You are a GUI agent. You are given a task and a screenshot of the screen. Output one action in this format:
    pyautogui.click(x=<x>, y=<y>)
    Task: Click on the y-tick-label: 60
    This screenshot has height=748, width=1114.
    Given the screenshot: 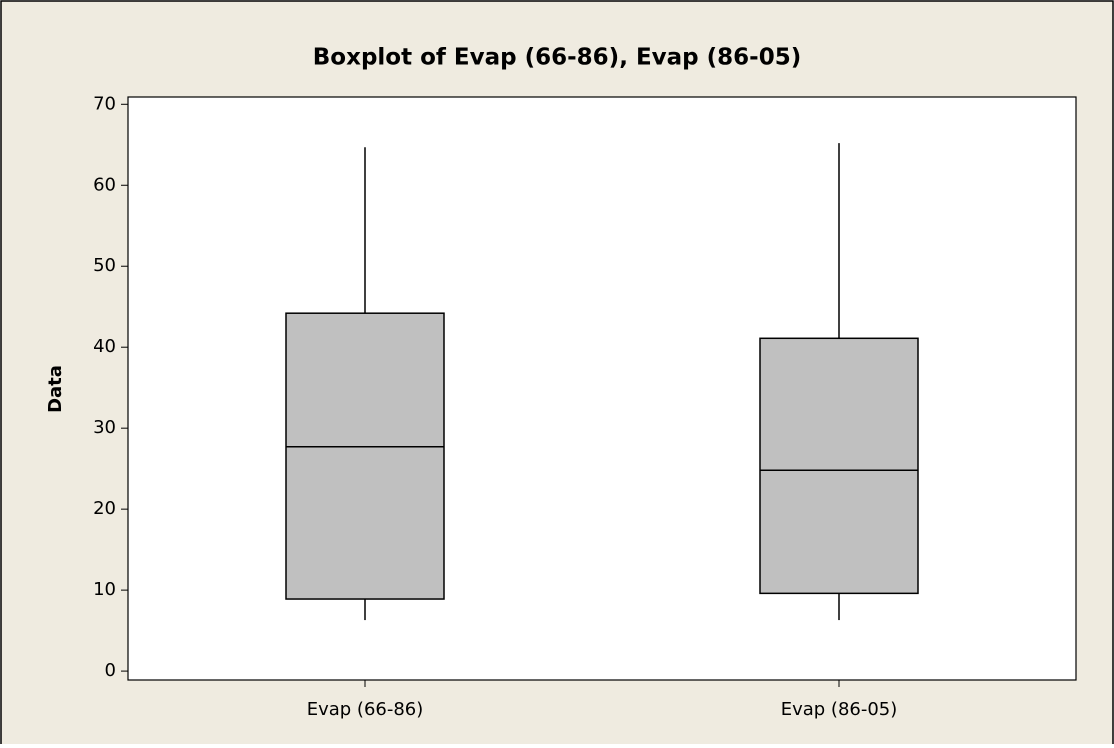 What is the action you would take?
    pyautogui.click(x=104, y=184)
    